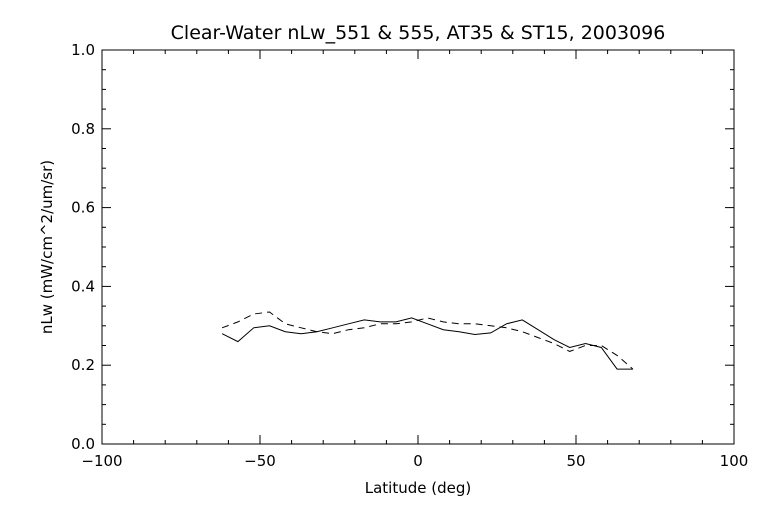 The height and width of the screenshot is (512, 768). I want to click on y-tick-label: 0.2, so click(83, 365).